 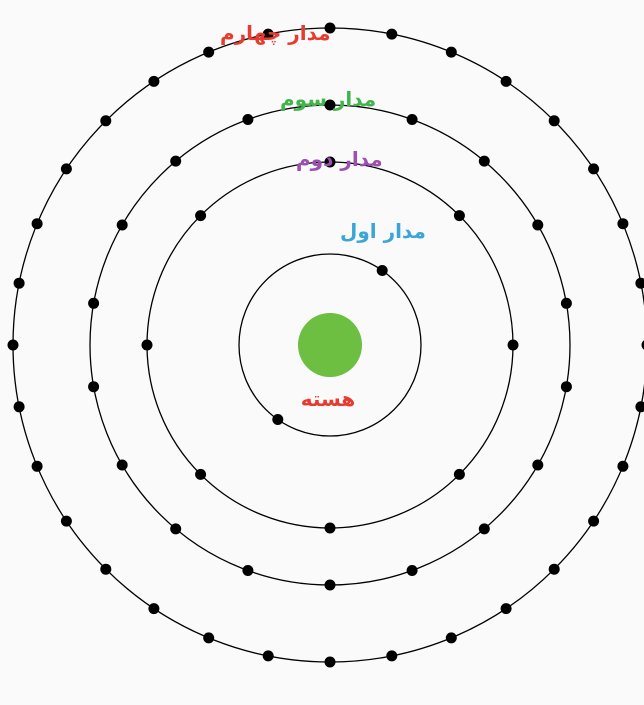 I want to click on orbit-1-label: مدار اول, so click(x=383, y=231).